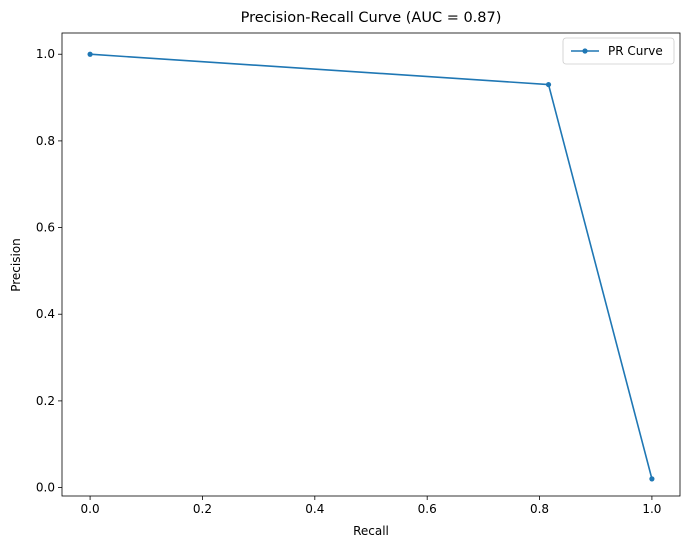  What do you see at coordinates (45, 488) in the screenshot?
I see `y-tick-label: 0.0` at bounding box center [45, 488].